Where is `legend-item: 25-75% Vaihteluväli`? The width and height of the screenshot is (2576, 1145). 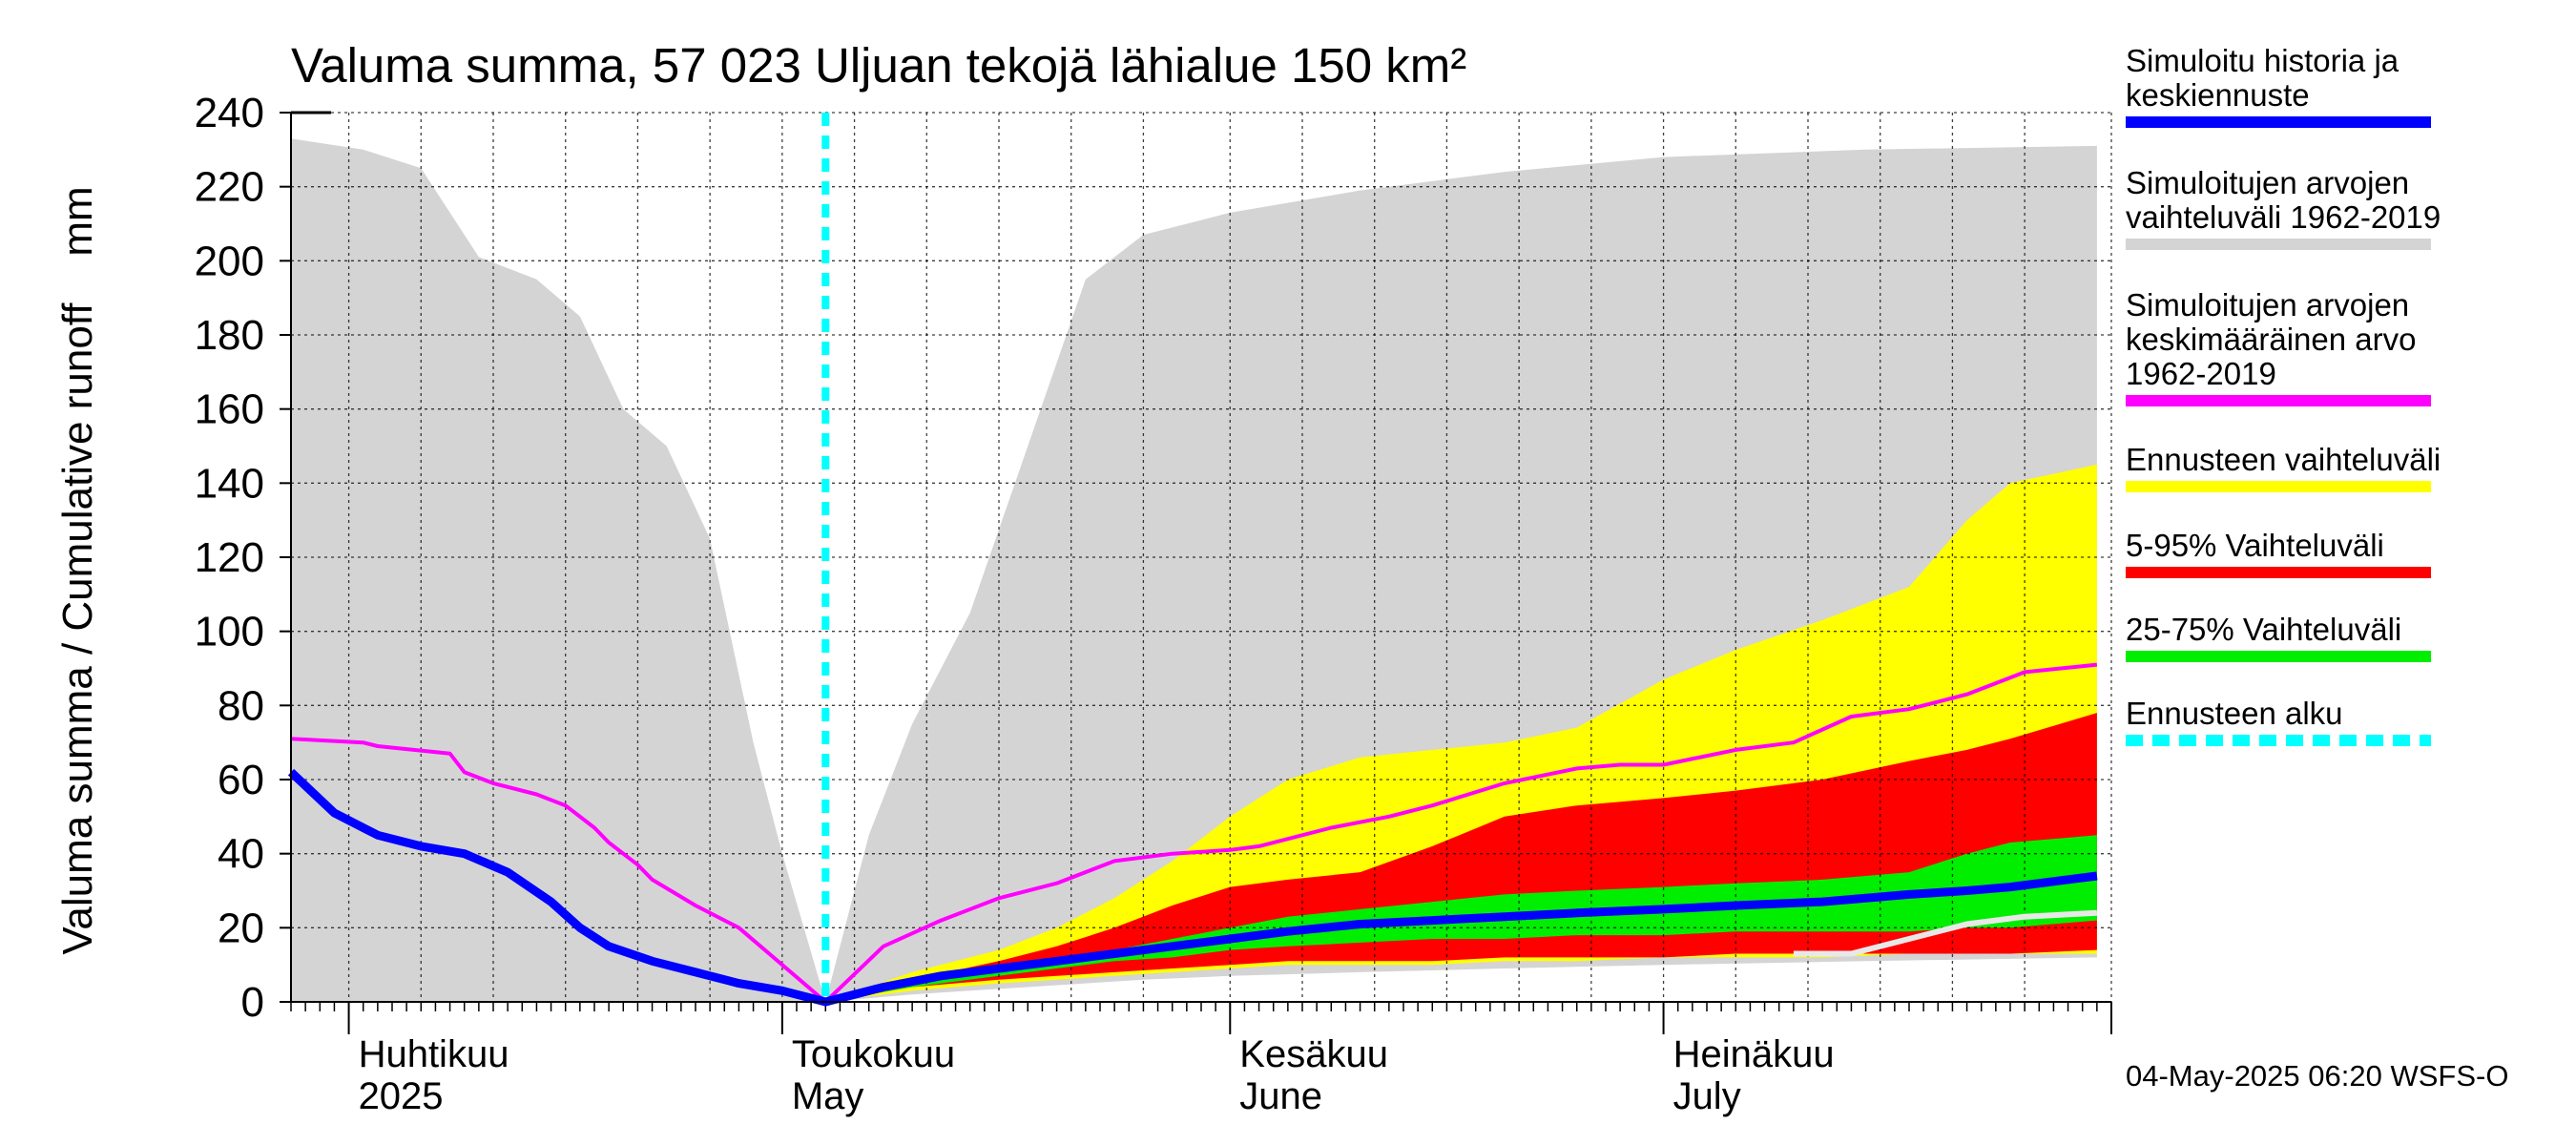
legend-item: 25-75% Vaihteluväli is located at coordinates (2288, 637).